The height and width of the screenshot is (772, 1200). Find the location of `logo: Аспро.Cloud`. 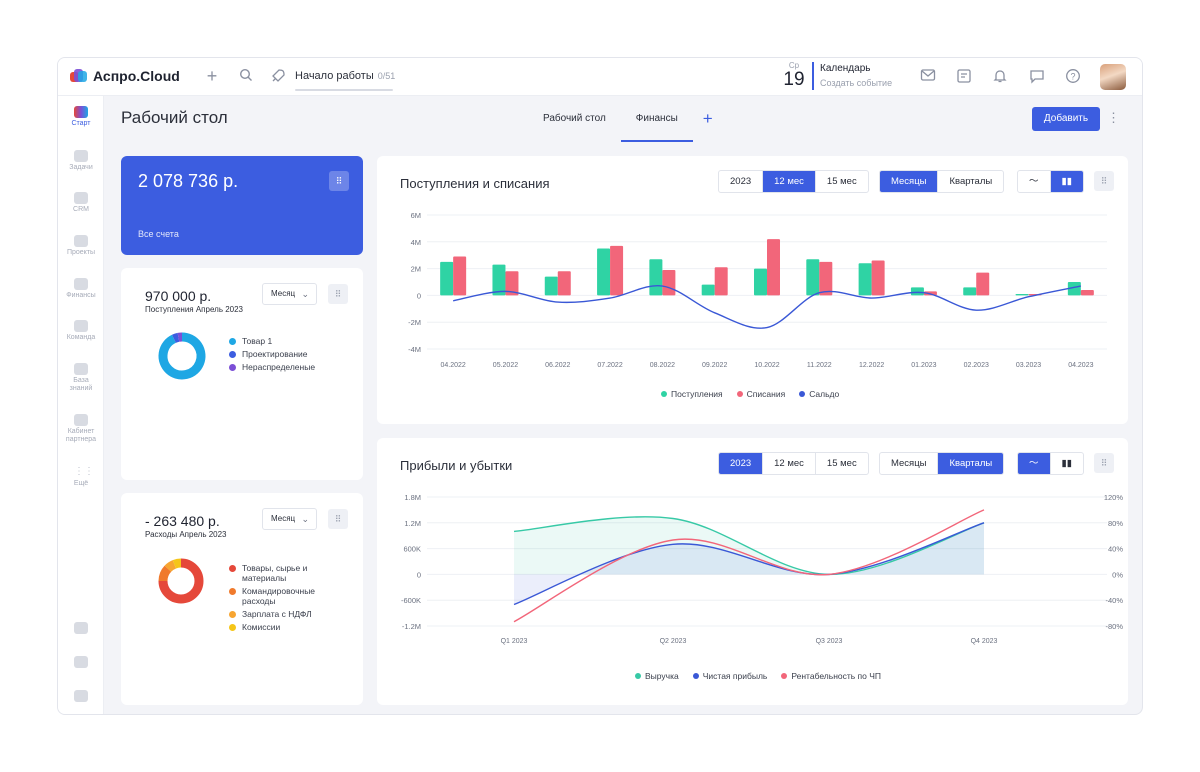

logo: Аспро.Cloud is located at coordinates (125, 76).